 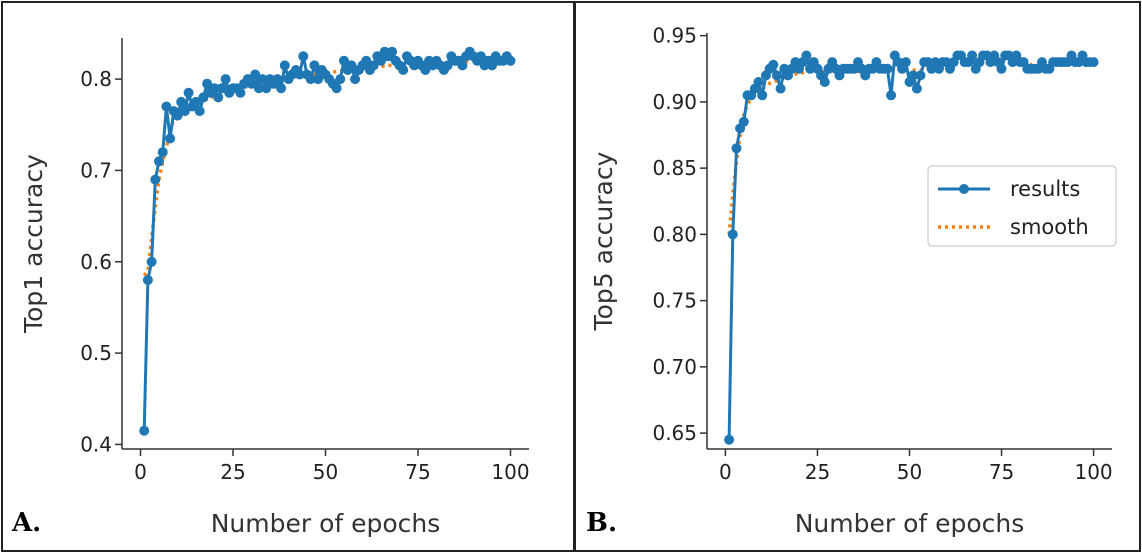 What do you see at coordinates (674, 367) in the screenshot?
I see `top5-y-tick-label: 0.70` at bounding box center [674, 367].